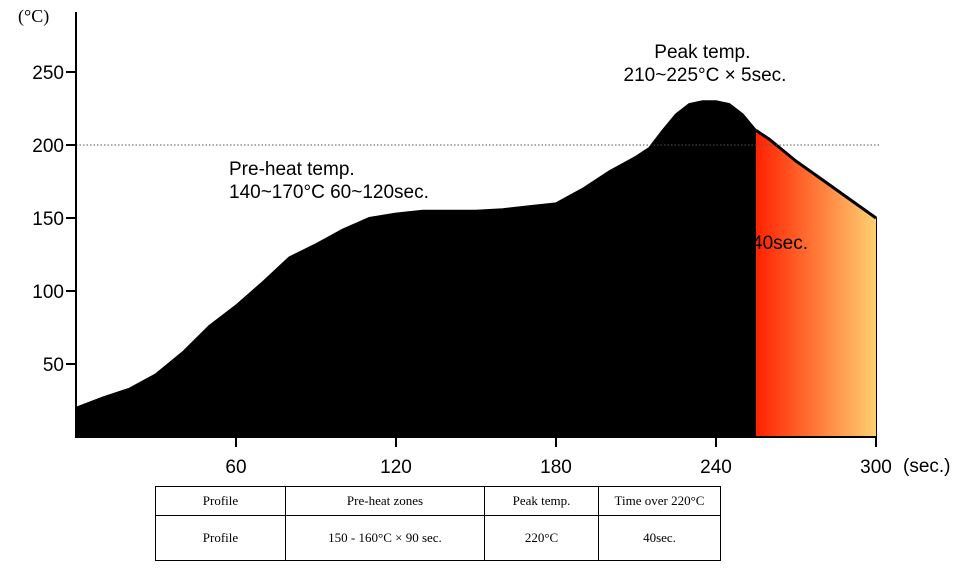 The width and height of the screenshot is (962, 570). Describe the element at coordinates (780, 243) in the screenshot. I see `highlight-label: 40sec.` at that location.